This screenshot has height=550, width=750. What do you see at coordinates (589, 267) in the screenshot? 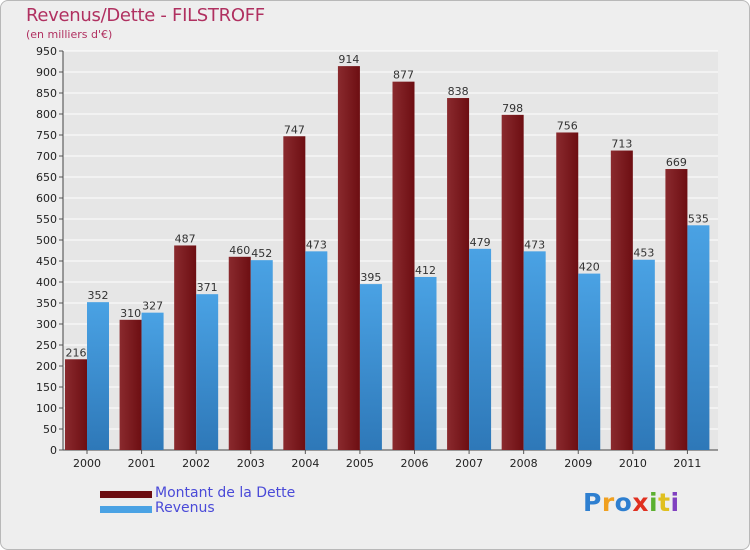
I see `value-label-revenue: 420` at bounding box center [589, 267].